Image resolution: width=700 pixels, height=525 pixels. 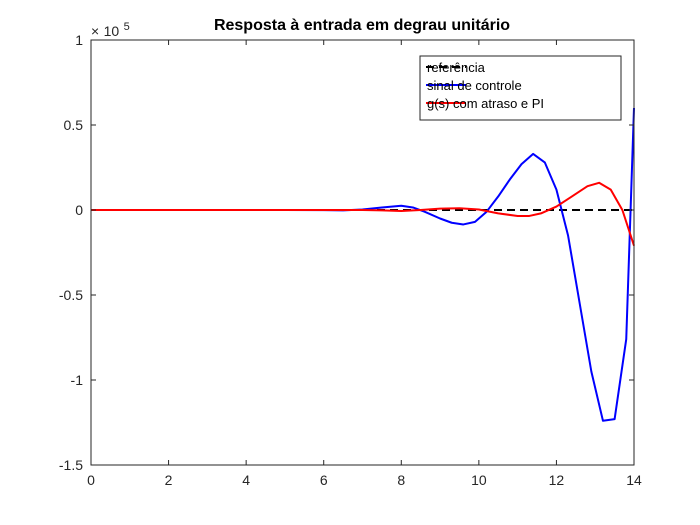 I want to click on y-axis-exponent: × 10 5, so click(x=110, y=30).